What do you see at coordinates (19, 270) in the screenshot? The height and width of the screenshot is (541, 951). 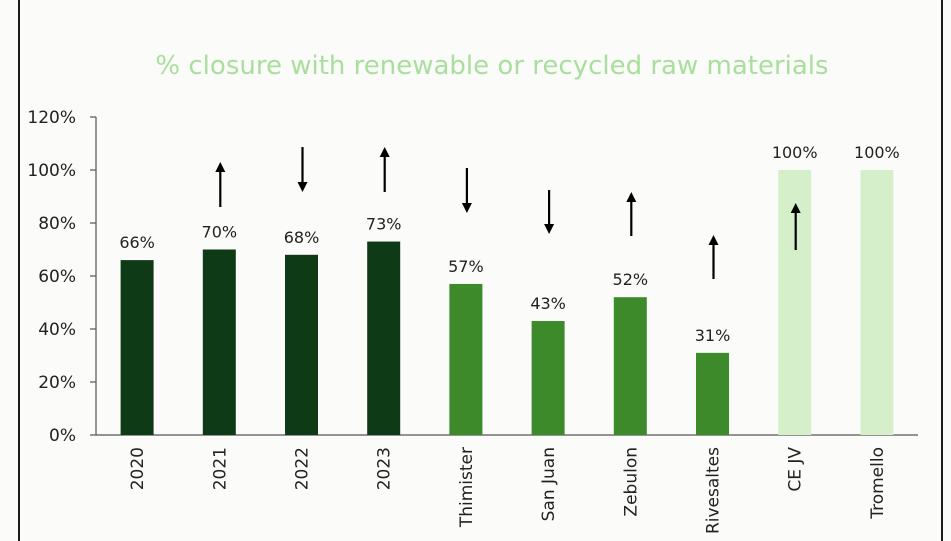 I see `frame-left-border` at bounding box center [19, 270].